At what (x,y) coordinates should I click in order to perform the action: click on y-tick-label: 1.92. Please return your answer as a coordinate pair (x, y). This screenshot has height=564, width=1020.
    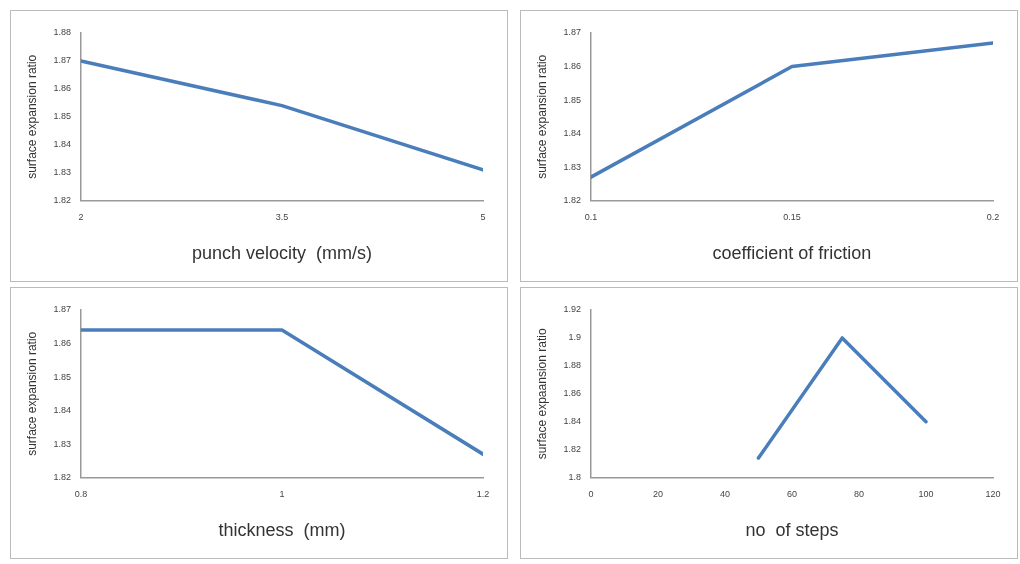
    Looking at the image, I should click on (572, 309).